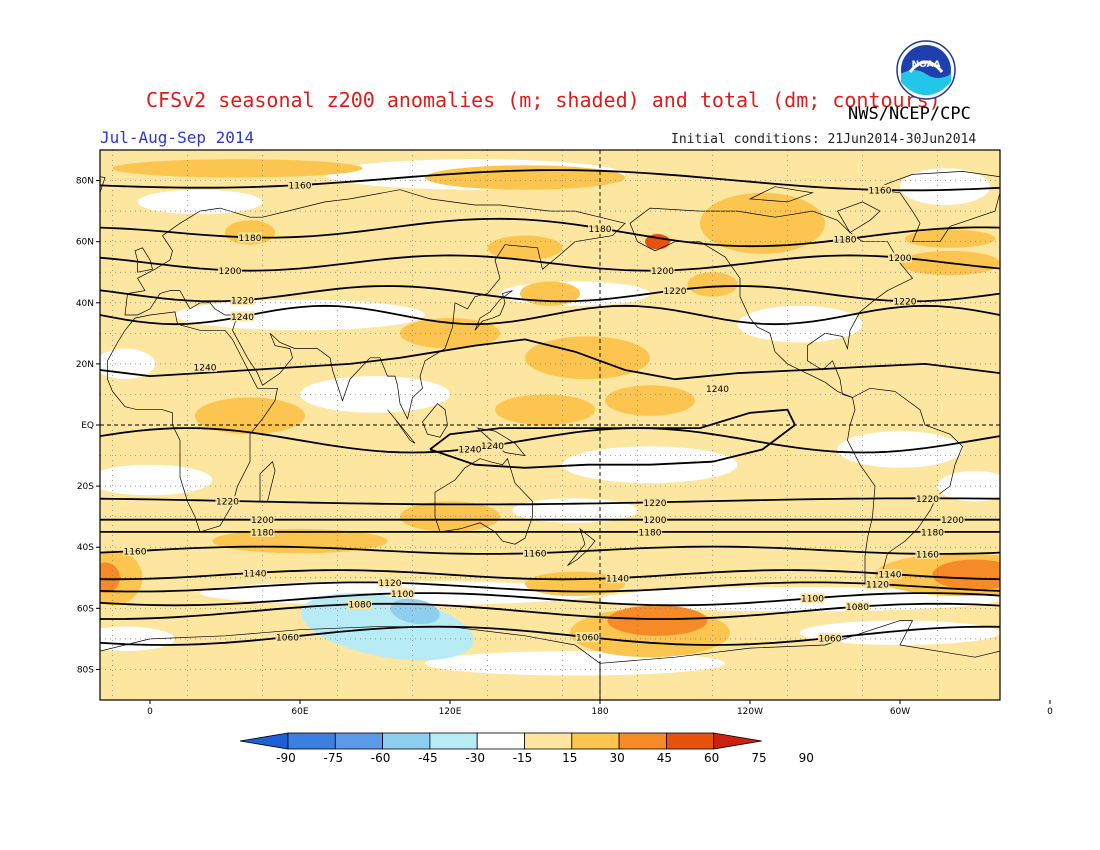 This screenshot has height=850, width=1100. I want to click on y-tick-label: 40N, so click(85, 304).